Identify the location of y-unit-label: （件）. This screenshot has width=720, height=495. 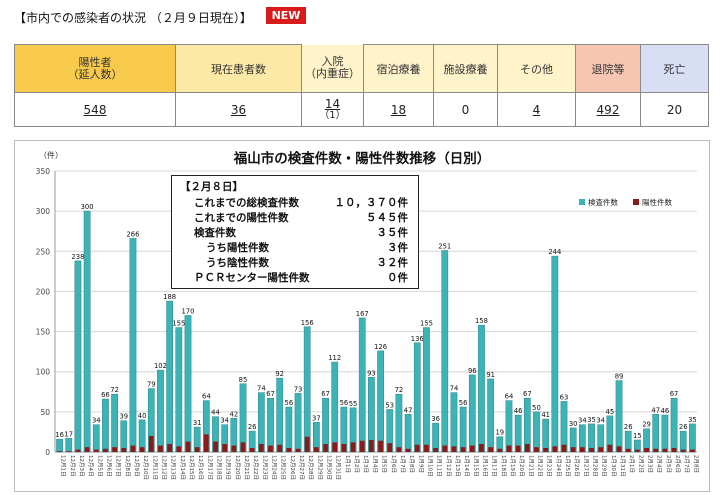
(51, 155).